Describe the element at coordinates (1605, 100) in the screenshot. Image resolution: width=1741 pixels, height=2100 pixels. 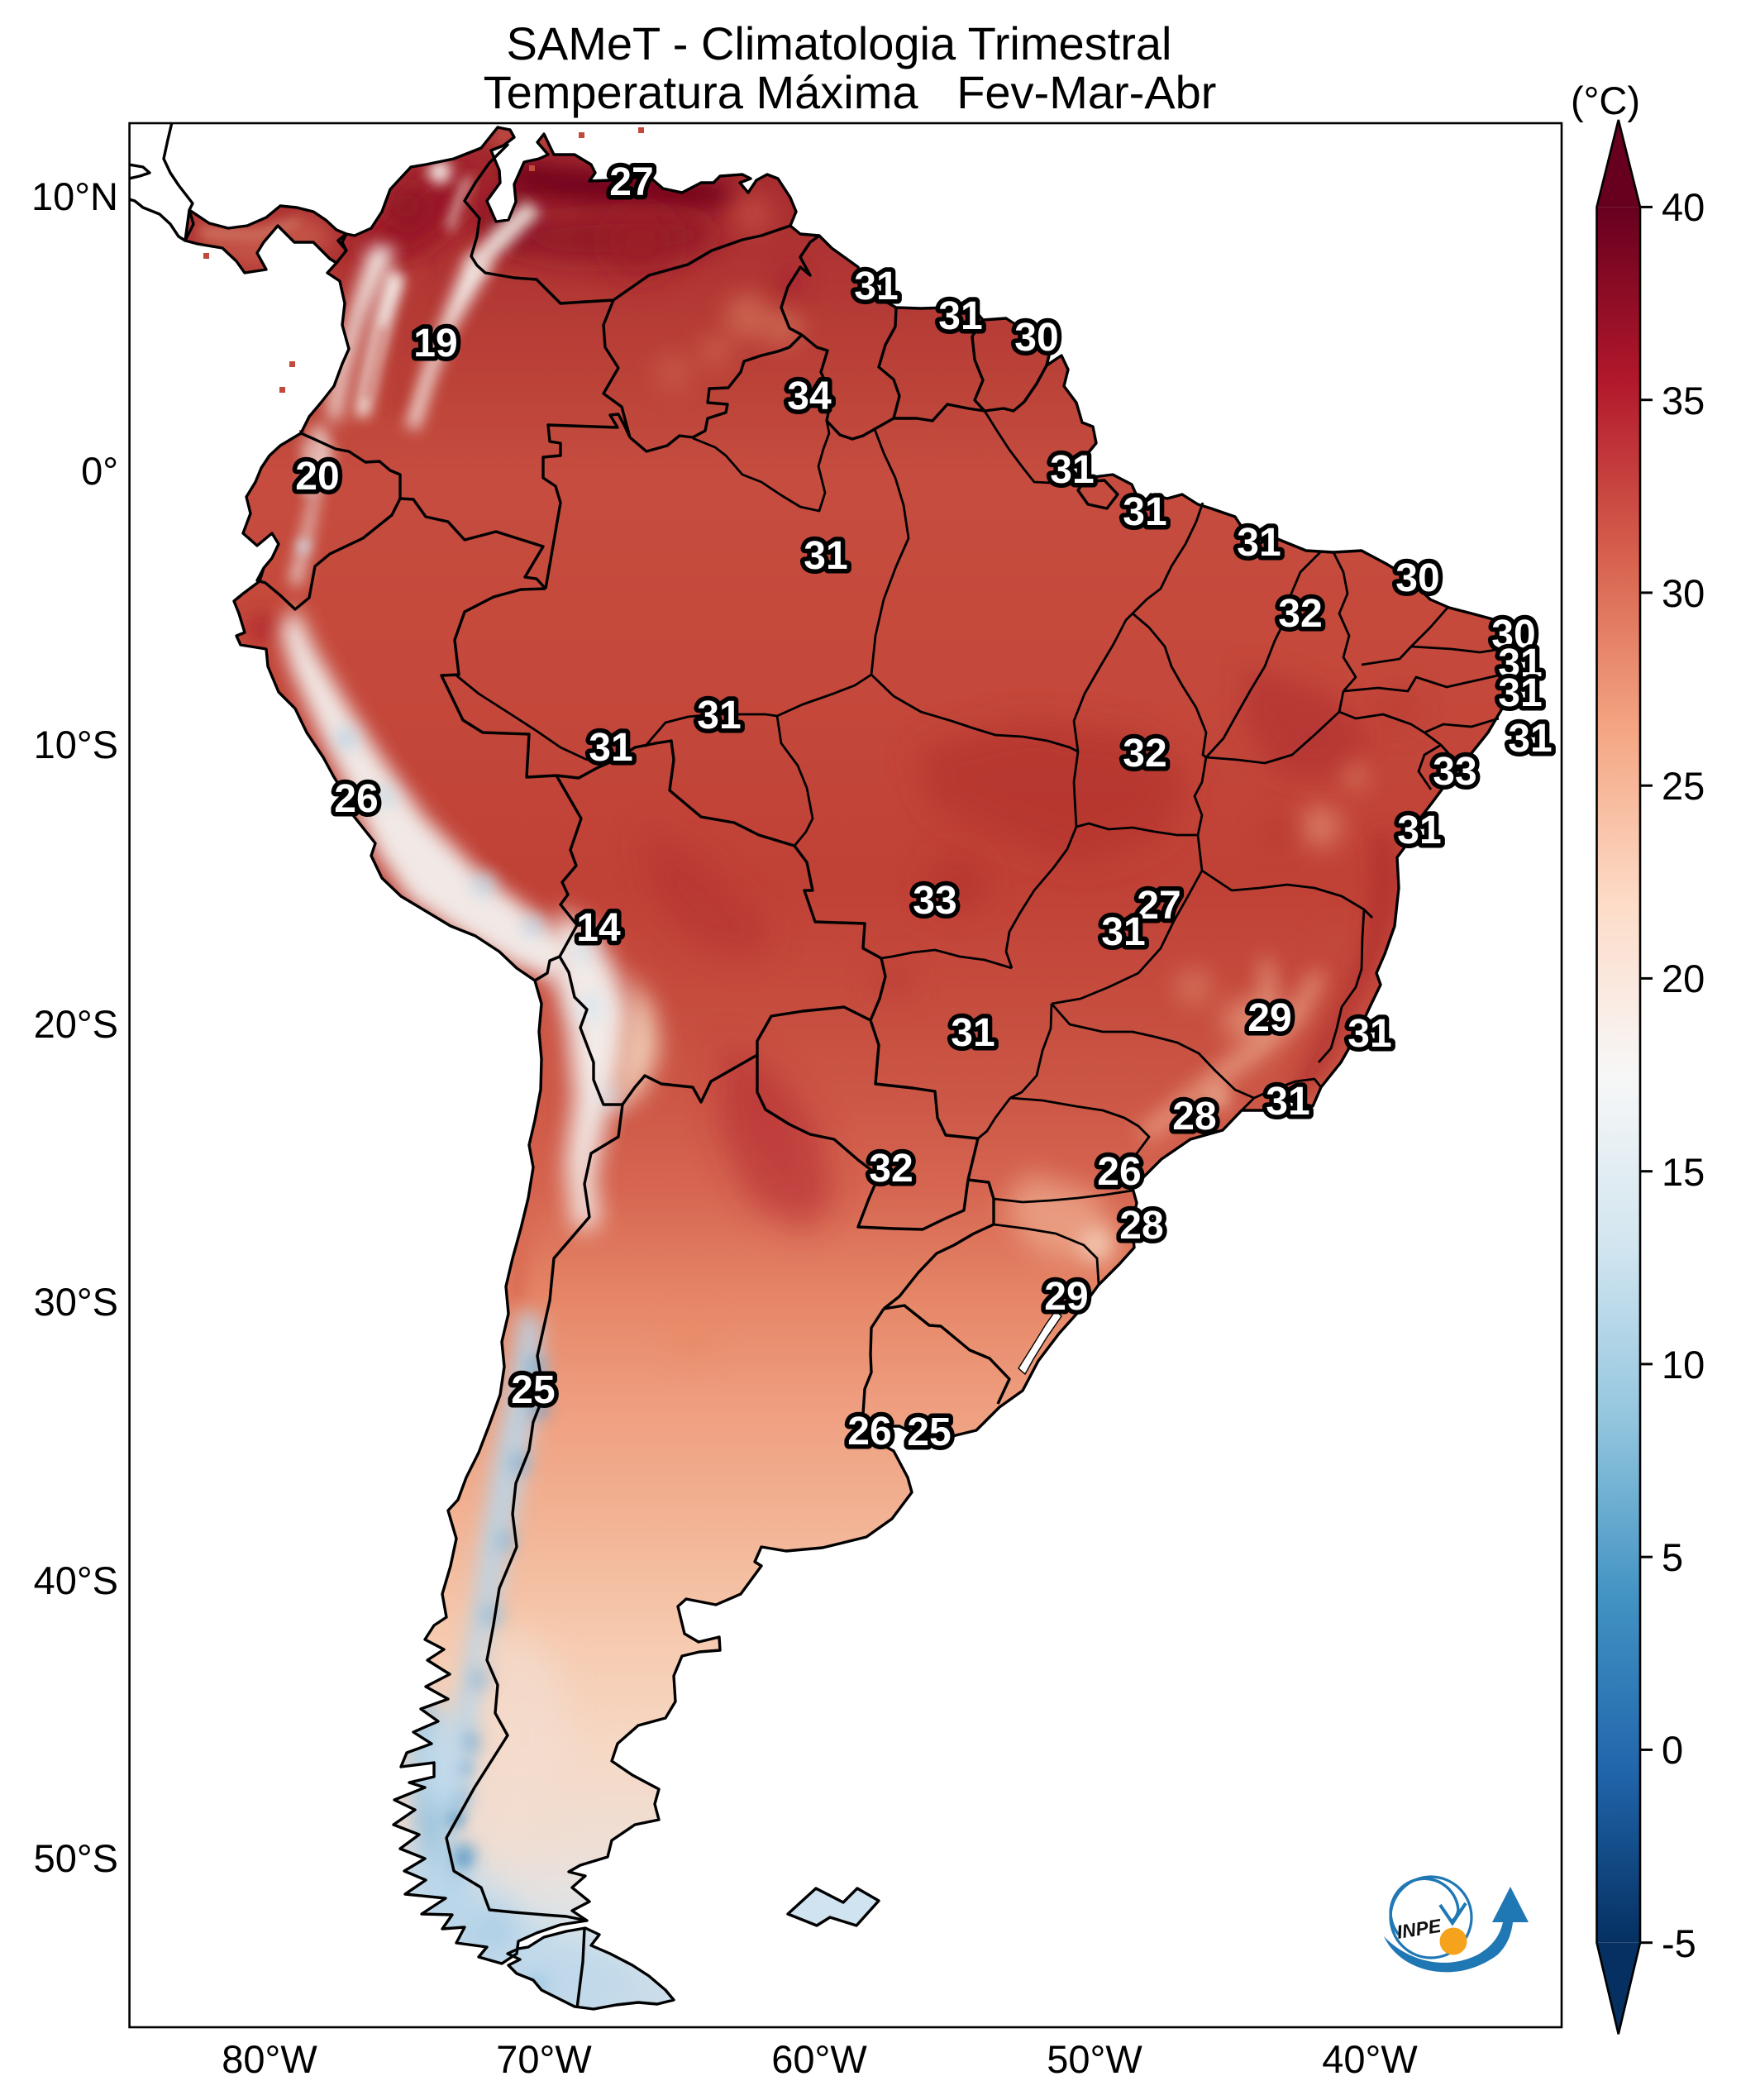
I see `svg-text: (°C)` at that location.